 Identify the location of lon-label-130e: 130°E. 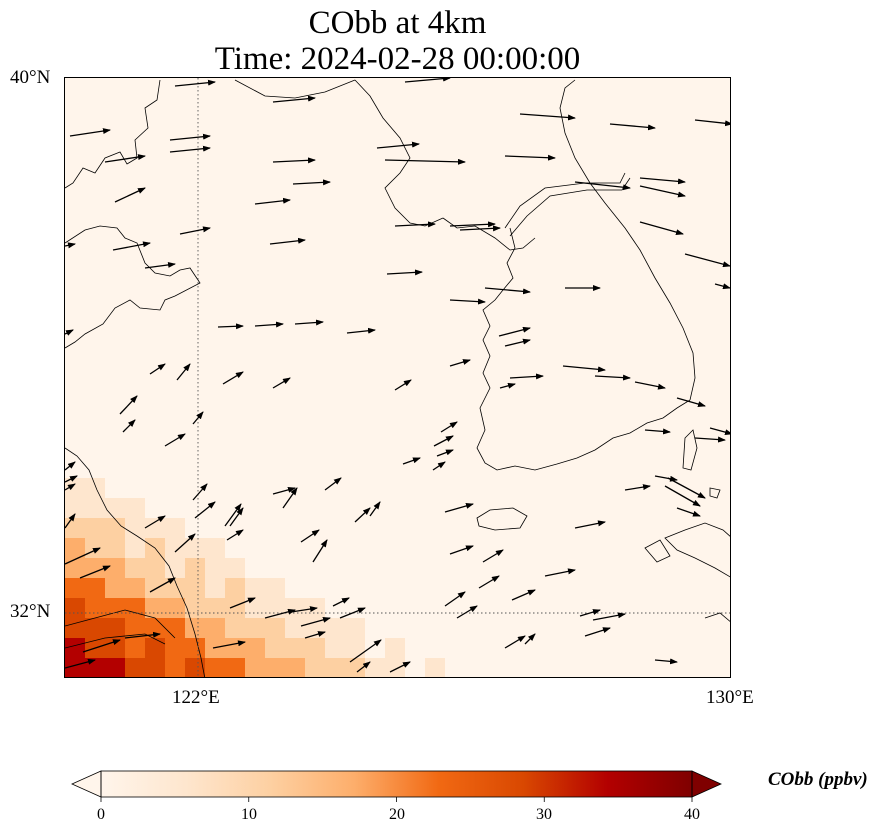
(730, 697).